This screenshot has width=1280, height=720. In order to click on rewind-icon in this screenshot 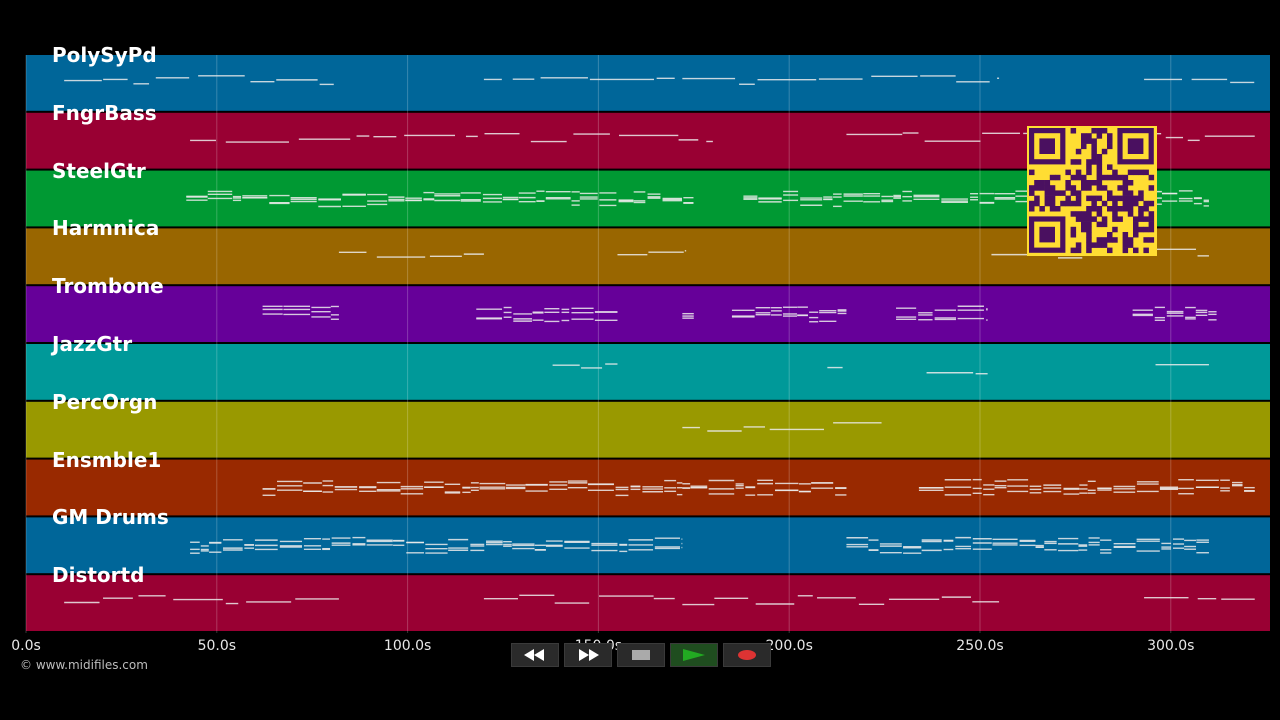, I will do `click(534, 655)`.